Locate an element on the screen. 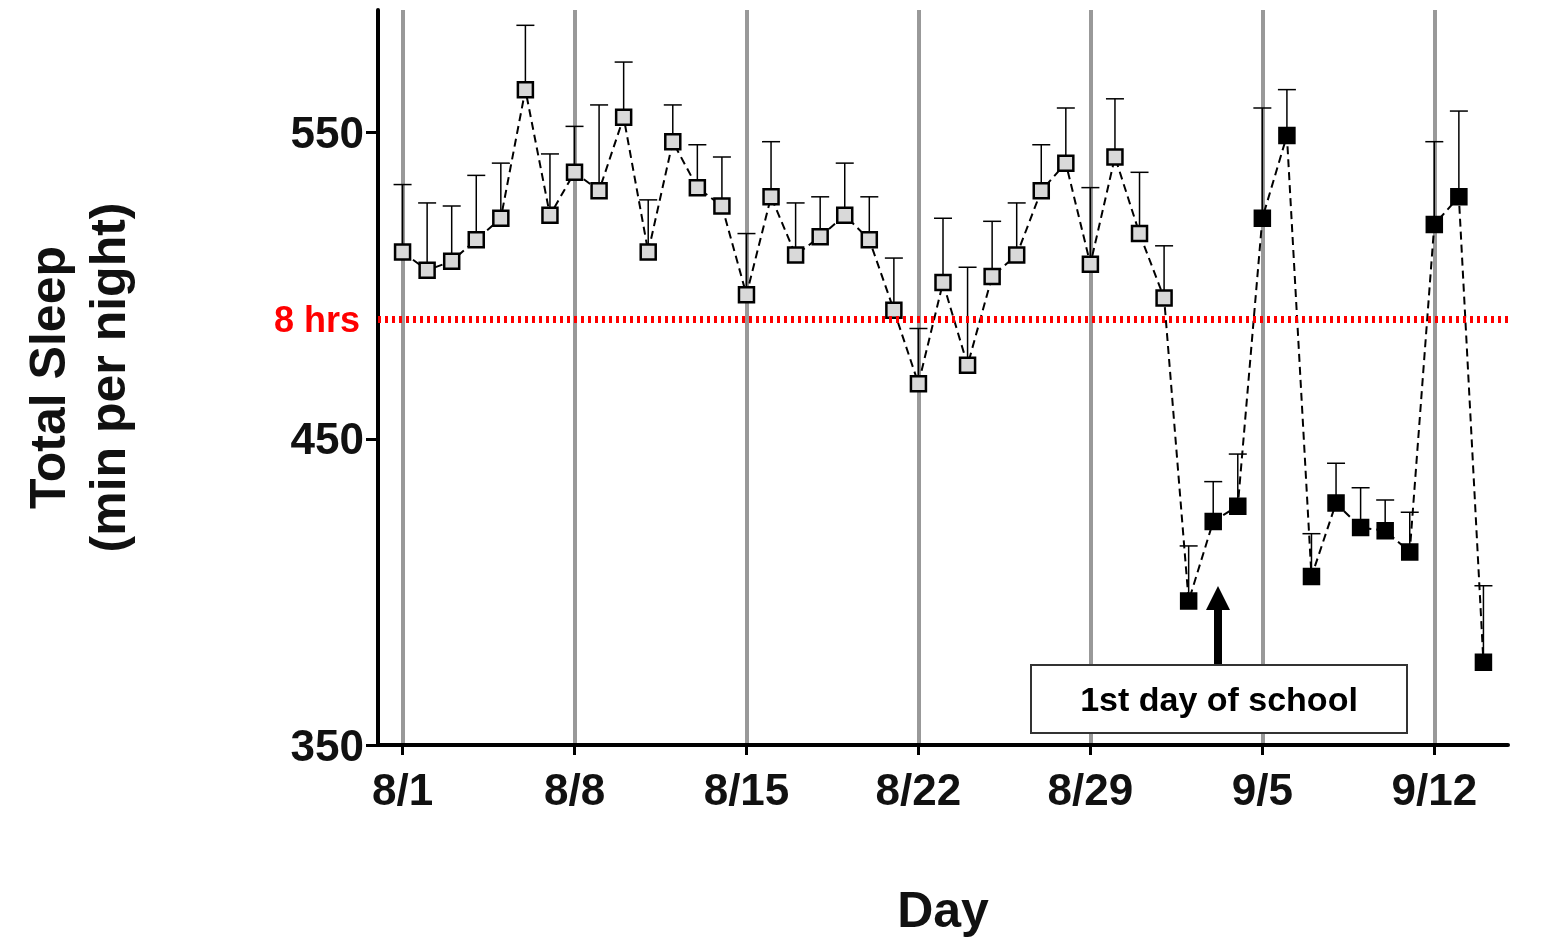  y-axis-title: Total Sleep (min per night) is located at coordinates (78, 377).